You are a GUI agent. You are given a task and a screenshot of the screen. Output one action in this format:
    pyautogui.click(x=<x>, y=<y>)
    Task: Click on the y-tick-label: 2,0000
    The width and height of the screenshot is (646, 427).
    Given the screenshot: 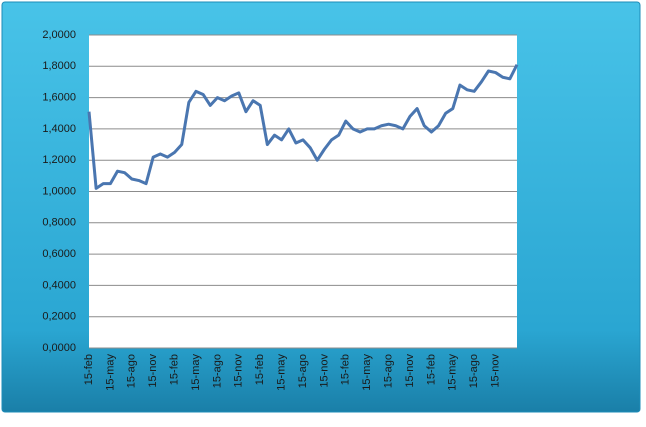 What is the action you would take?
    pyautogui.click(x=59, y=35)
    